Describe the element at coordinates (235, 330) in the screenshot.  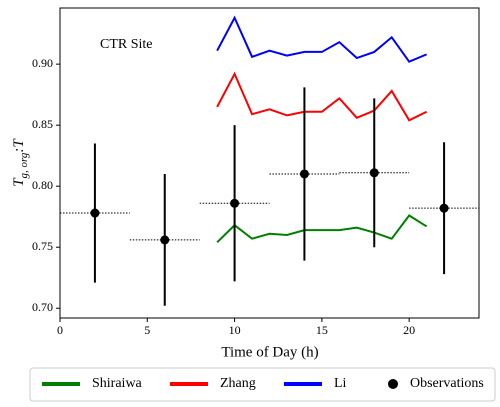
I see `x-tick-label: 10` at that location.